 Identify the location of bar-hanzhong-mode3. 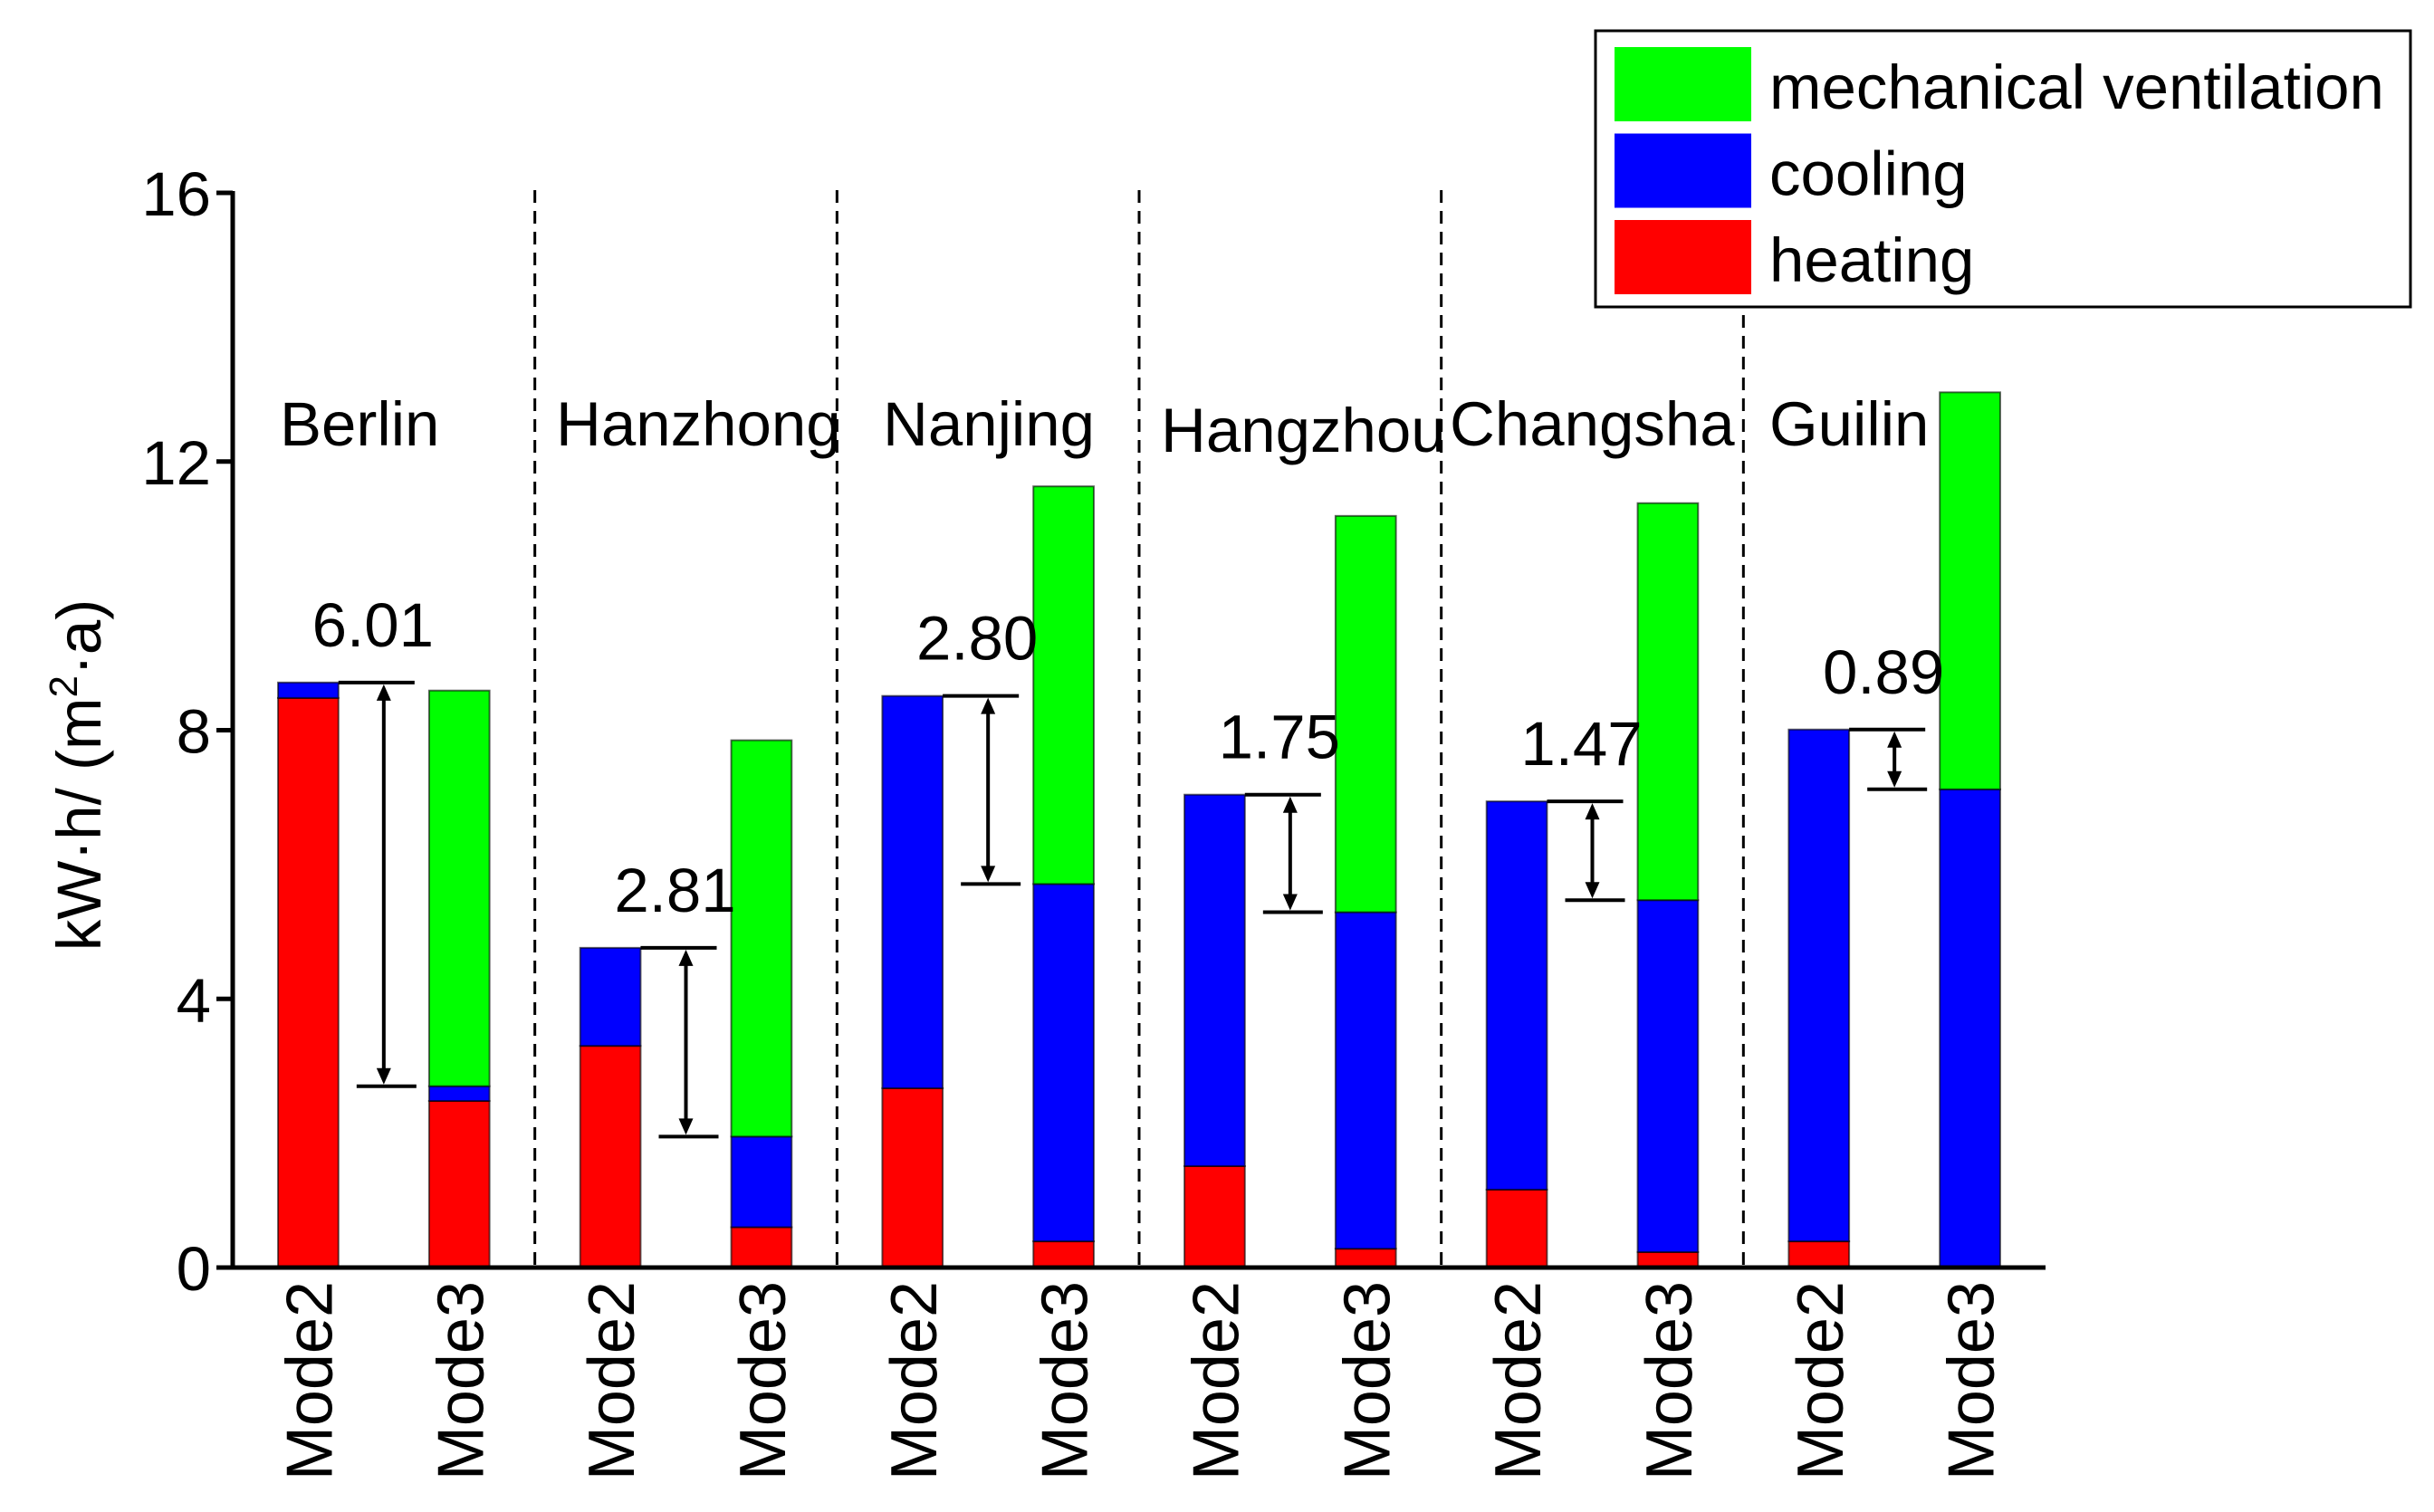
(761, 1004).